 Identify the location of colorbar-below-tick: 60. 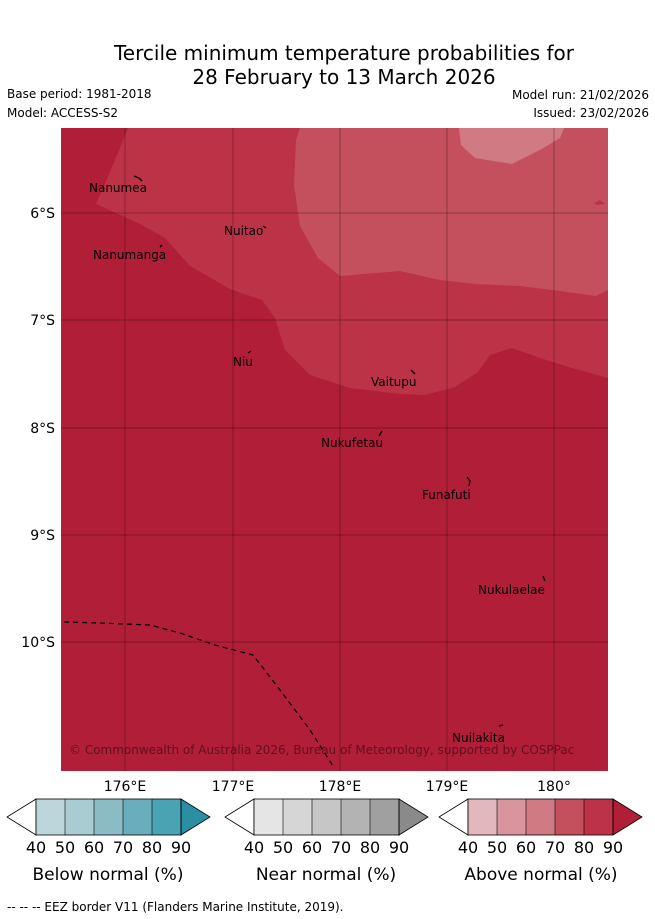
(94, 847).